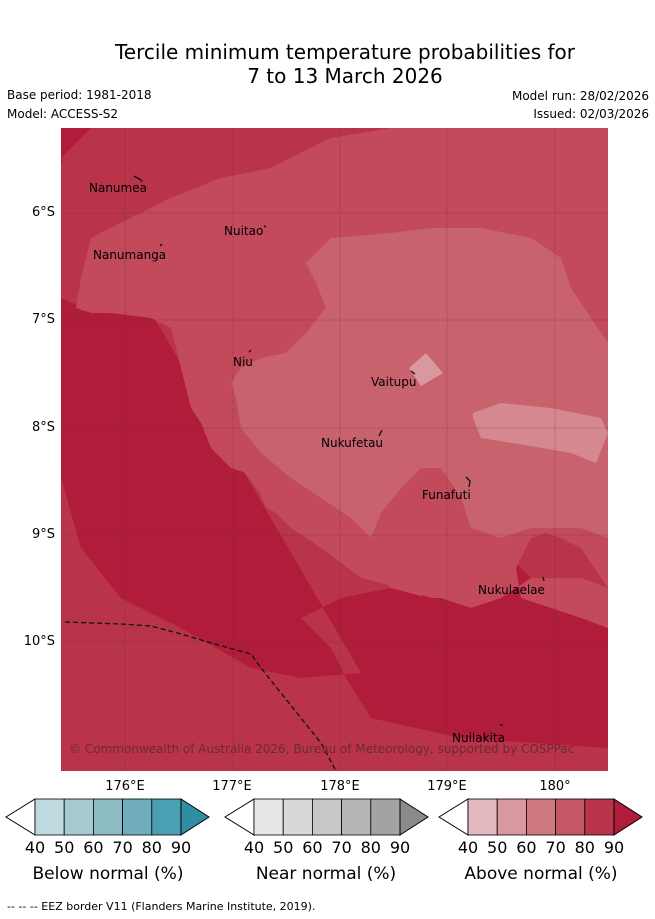 This screenshot has width=655, height=919. Describe the element at coordinates (446, 495) in the screenshot. I see `place-label-funafuti: Funafuti` at that location.